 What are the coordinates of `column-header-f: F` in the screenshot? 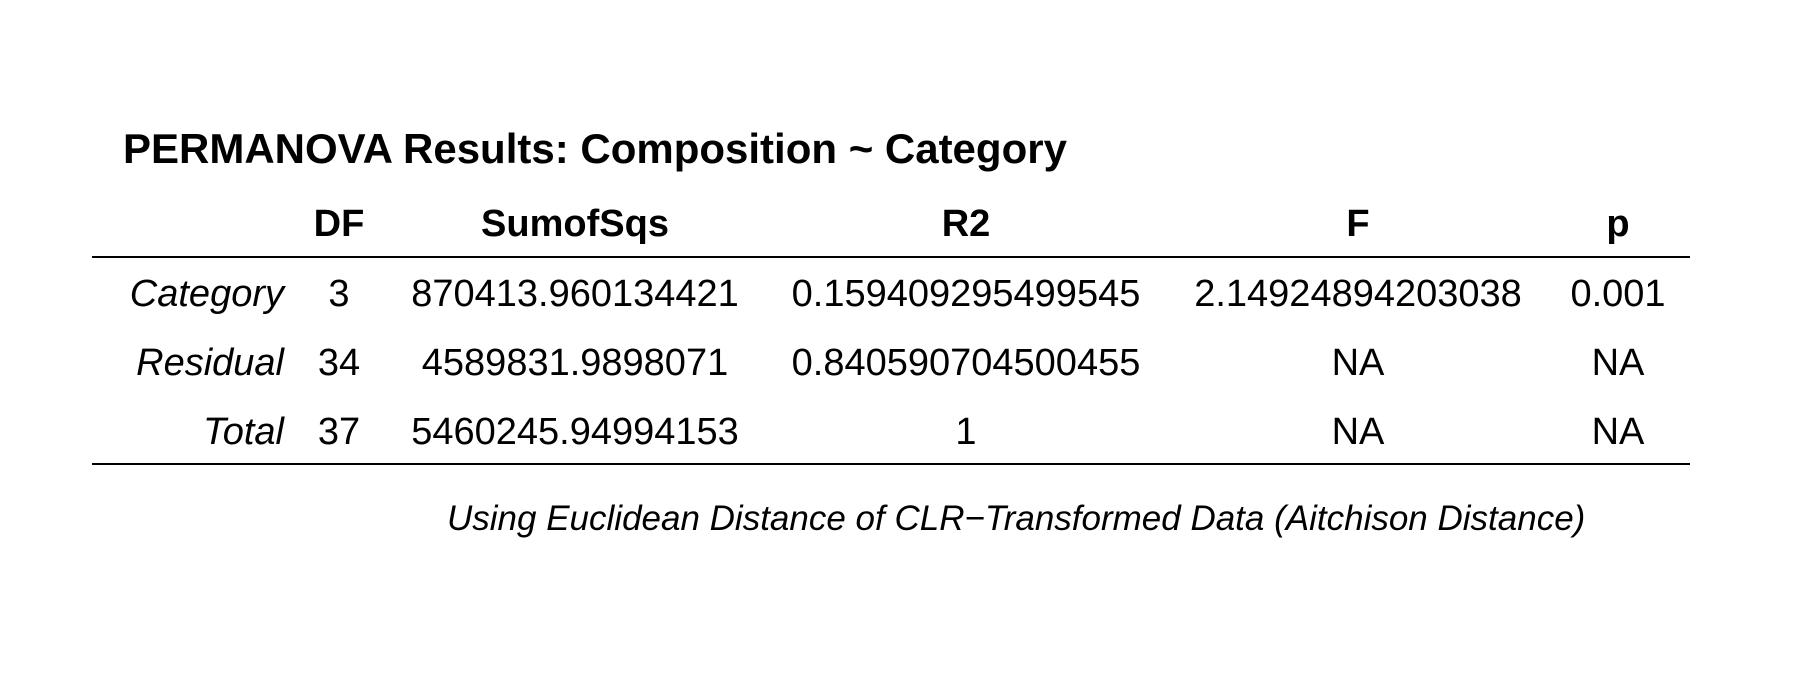 It's located at (1358, 224).